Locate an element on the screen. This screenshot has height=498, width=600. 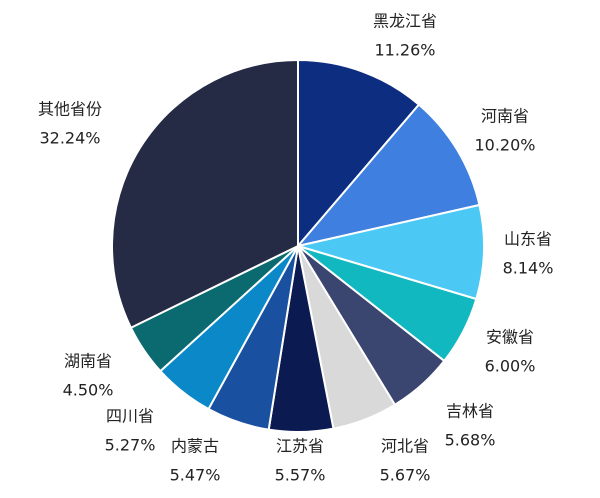
slice-value-label: 6.00% is located at coordinates (510, 366).